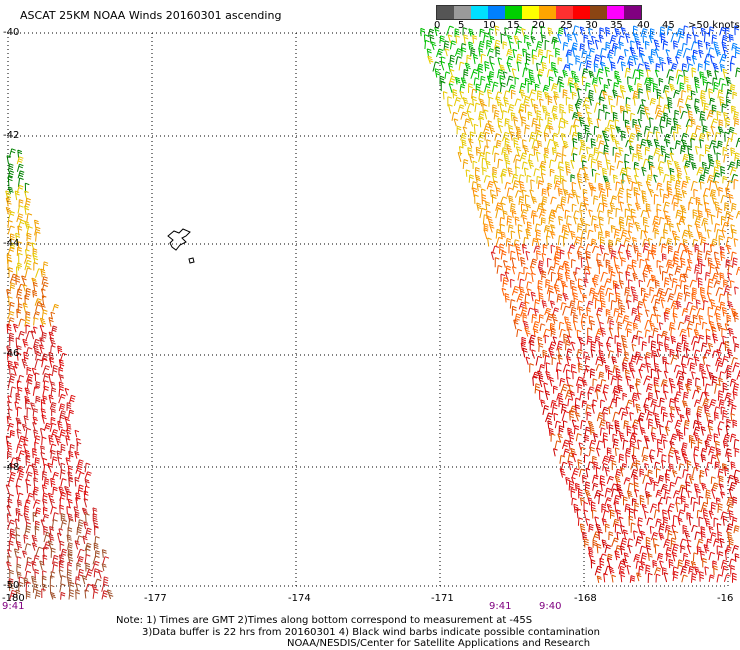  I want to click on legend-label: 35, so click(616, 25).